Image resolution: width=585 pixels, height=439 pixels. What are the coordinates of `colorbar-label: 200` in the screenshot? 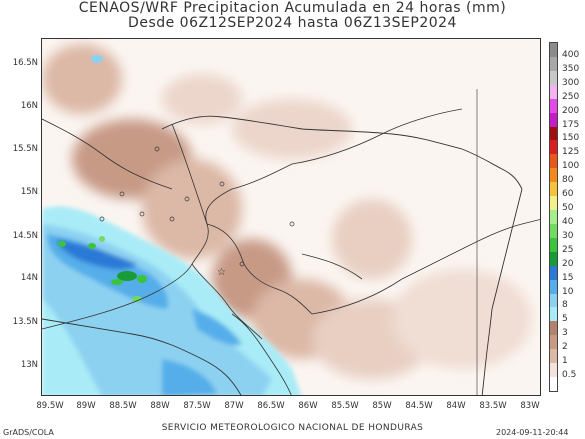 It's located at (571, 110).